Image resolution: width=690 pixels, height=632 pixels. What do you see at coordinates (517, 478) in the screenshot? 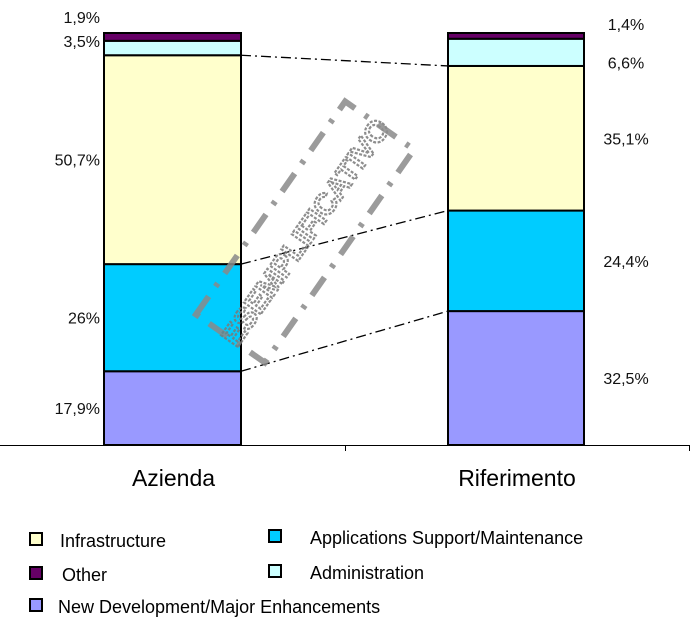
I see `category-label: Riferimento` at bounding box center [517, 478].